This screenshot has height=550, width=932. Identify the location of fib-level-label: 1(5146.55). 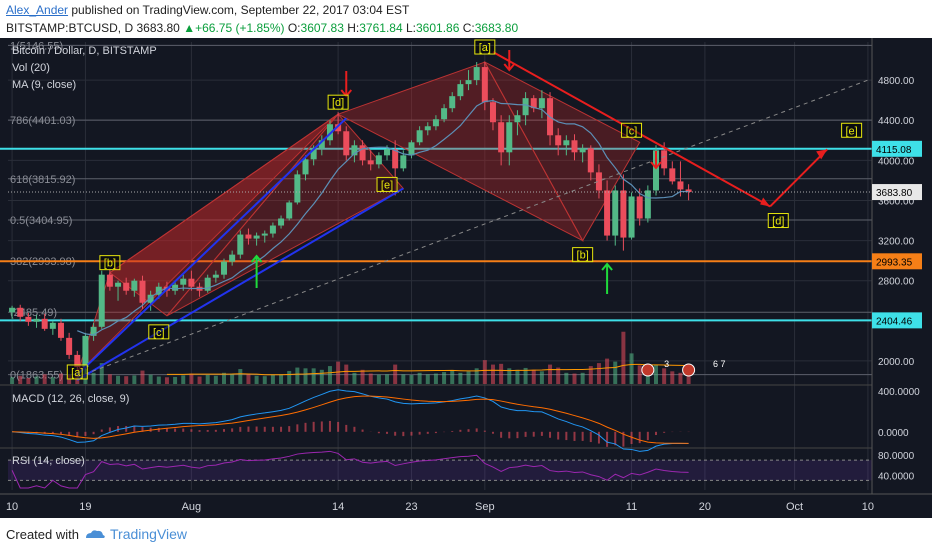
(36, 46).